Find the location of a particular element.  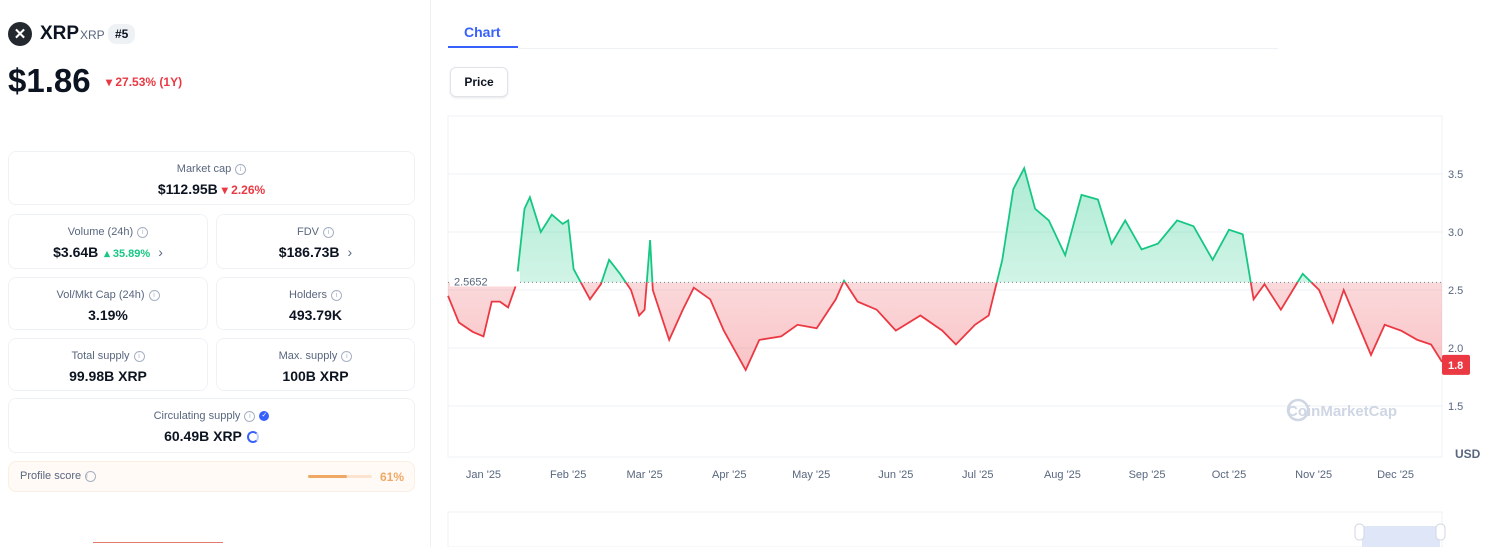

vol-mkt-cap-card: Vol/Mkt Cap (24h) i 3.19% is located at coordinates (108, 303).